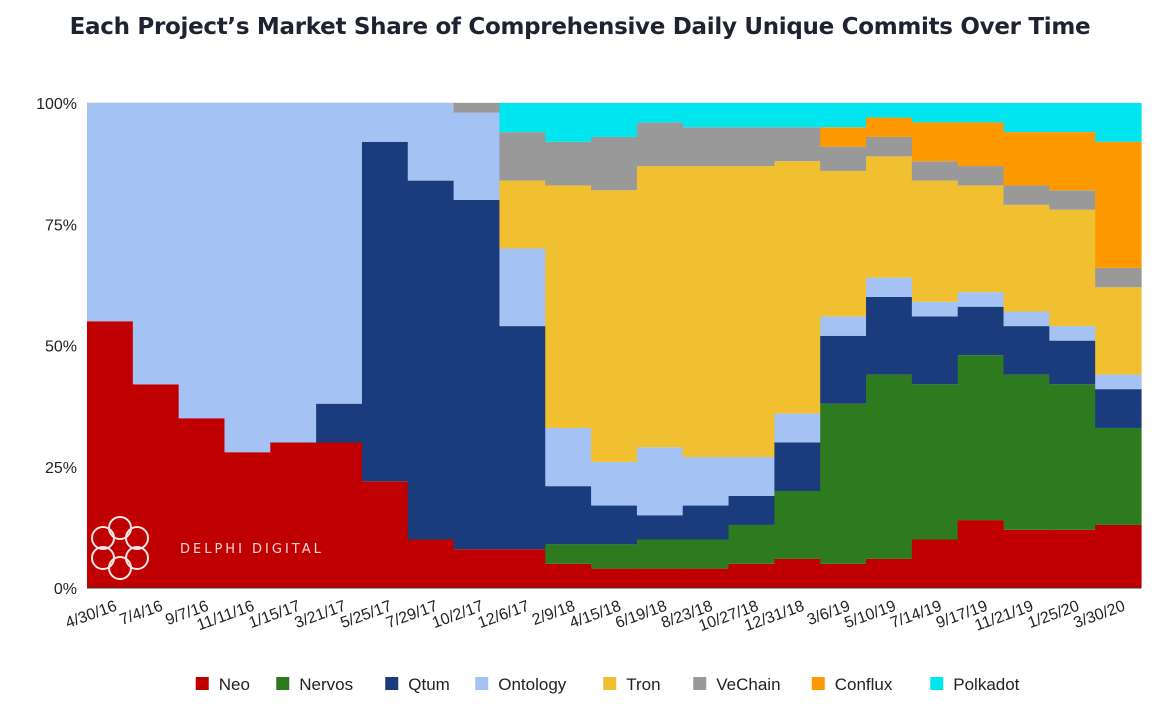 This screenshot has width=1169, height=718. I want to click on legend-item-ontology: Ontology, so click(521, 684).